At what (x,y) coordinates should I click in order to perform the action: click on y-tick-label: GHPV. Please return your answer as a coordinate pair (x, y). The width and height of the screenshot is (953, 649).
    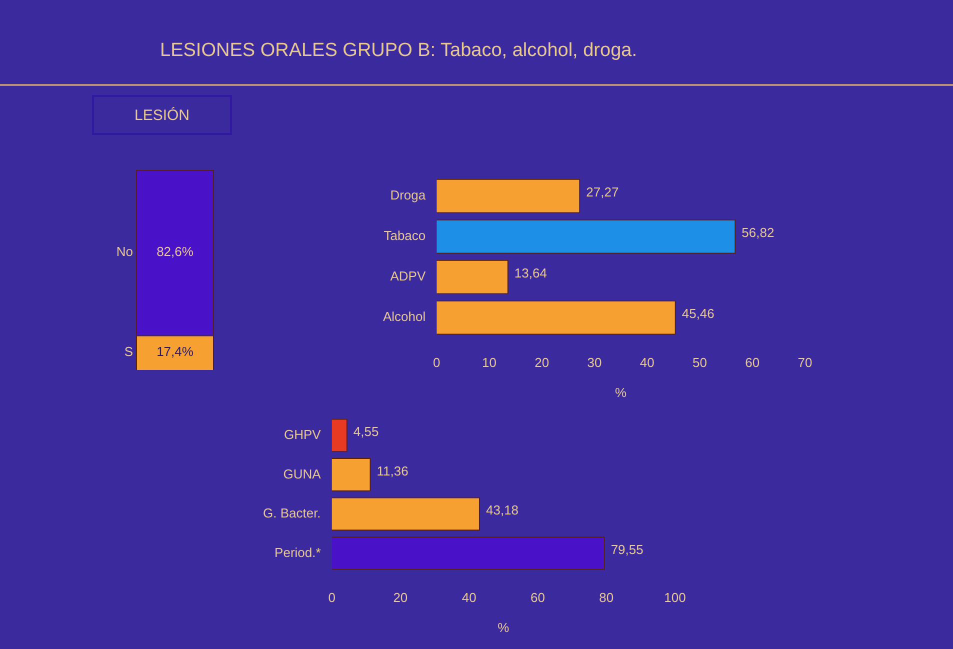
    Looking at the image, I should click on (303, 434).